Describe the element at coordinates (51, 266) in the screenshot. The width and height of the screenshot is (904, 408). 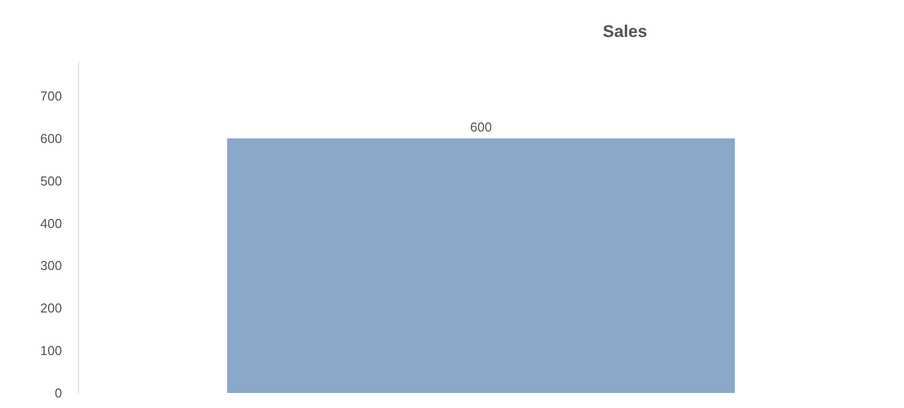
I see `y-tick-label: 300` at that location.